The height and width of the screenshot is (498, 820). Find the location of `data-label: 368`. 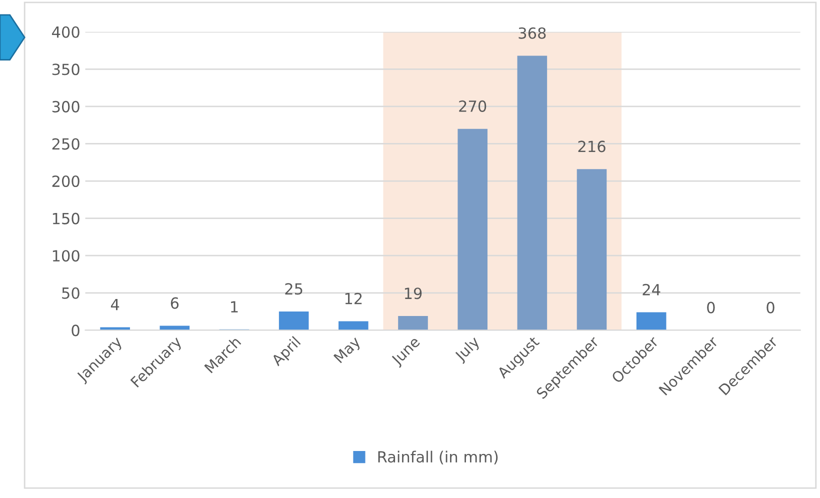

data-label: 368 is located at coordinates (532, 33).